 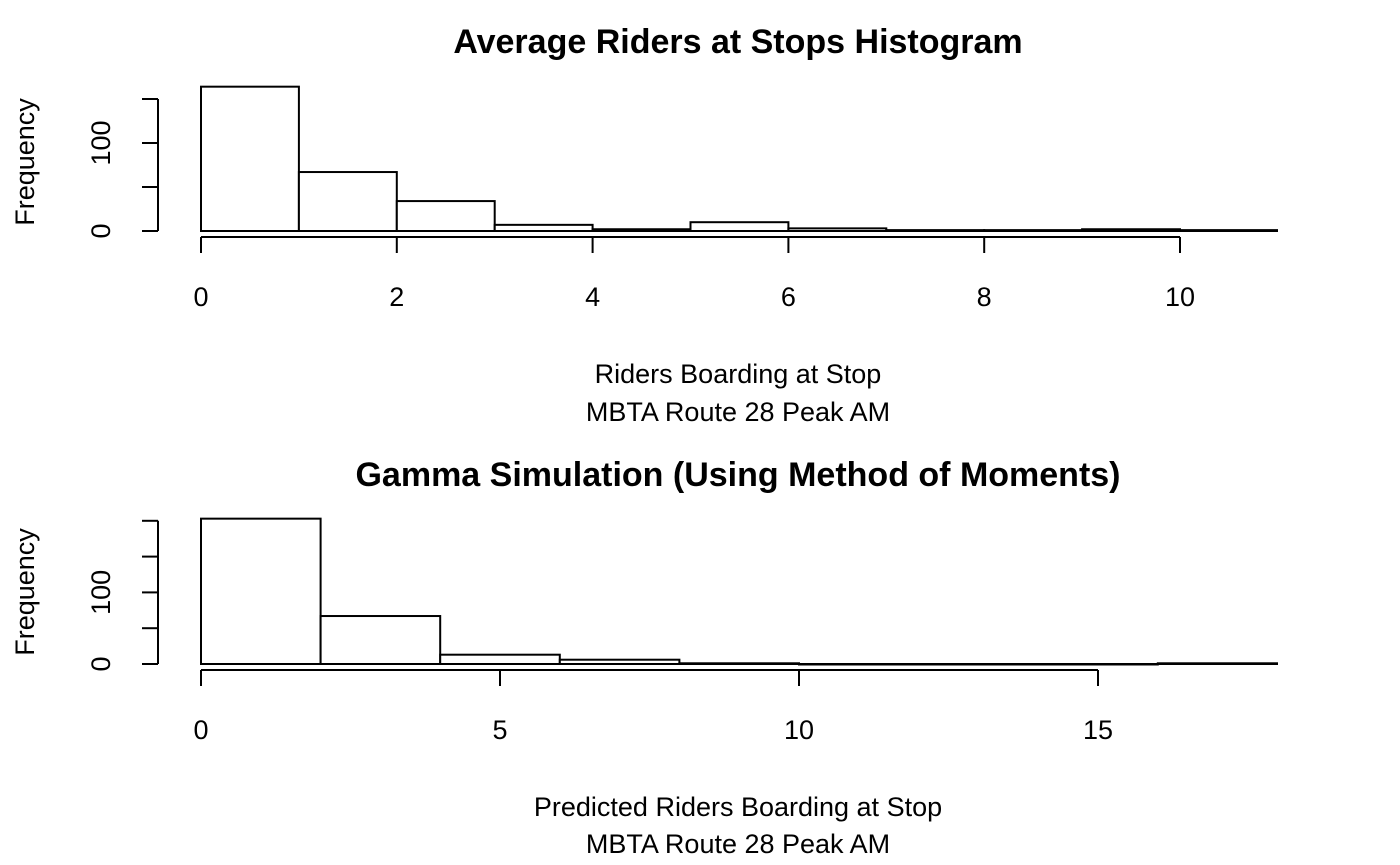 What do you see at coordinates (799, 730) in the screenshot?
I see `bottom-x-tick-label: 10` at bounding box center [799, 730].